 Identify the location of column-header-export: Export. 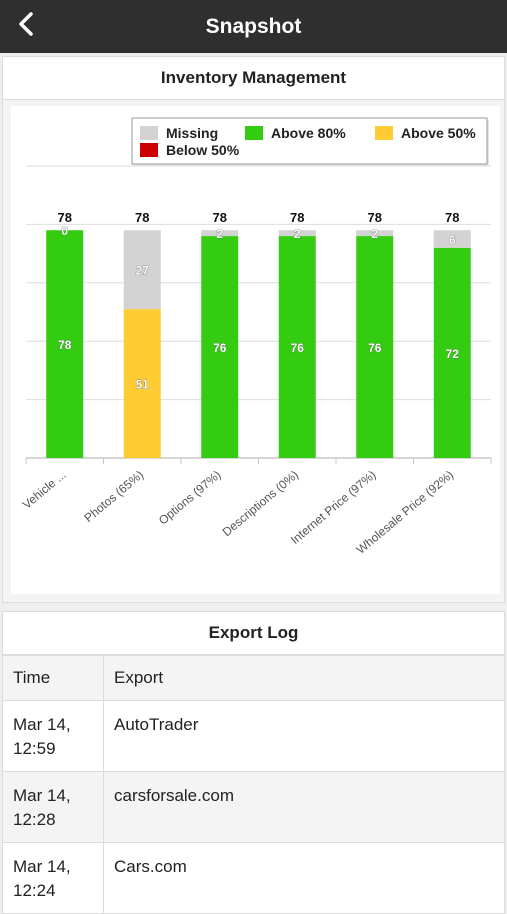
(303, 678).